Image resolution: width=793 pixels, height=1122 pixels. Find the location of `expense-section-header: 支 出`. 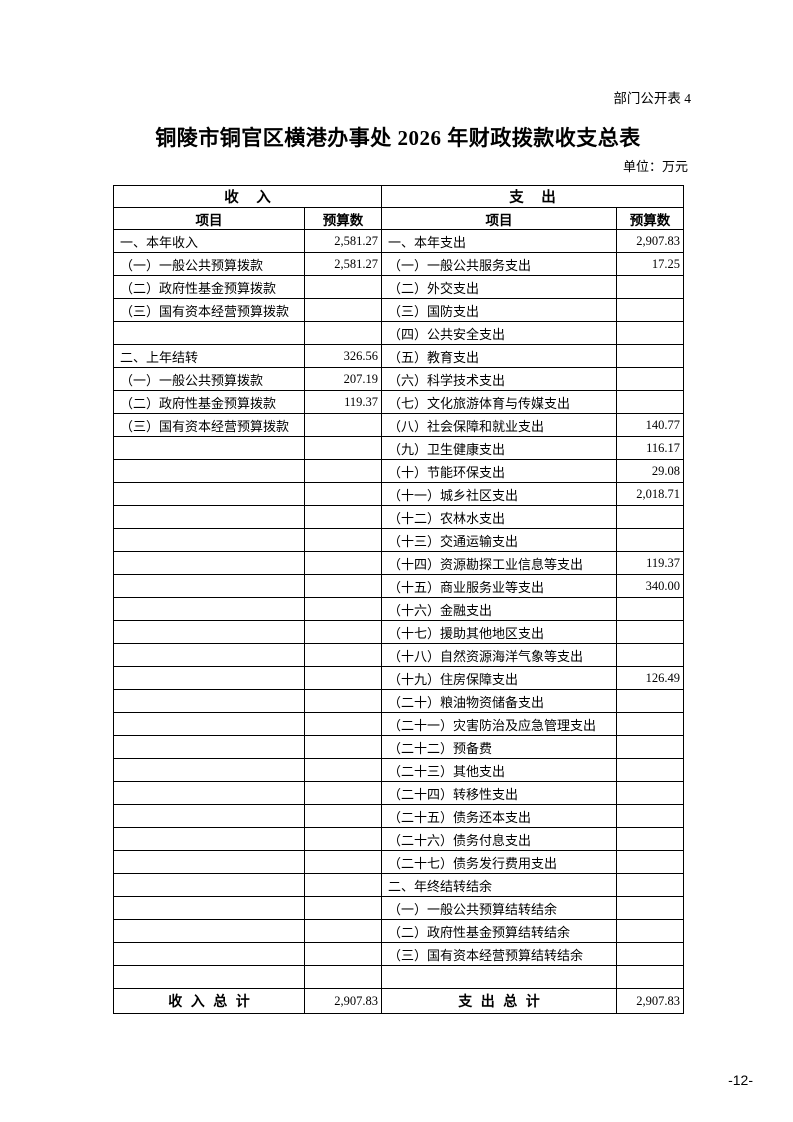

expense-section-header: 支 出 is located at coordinates (532, 196).